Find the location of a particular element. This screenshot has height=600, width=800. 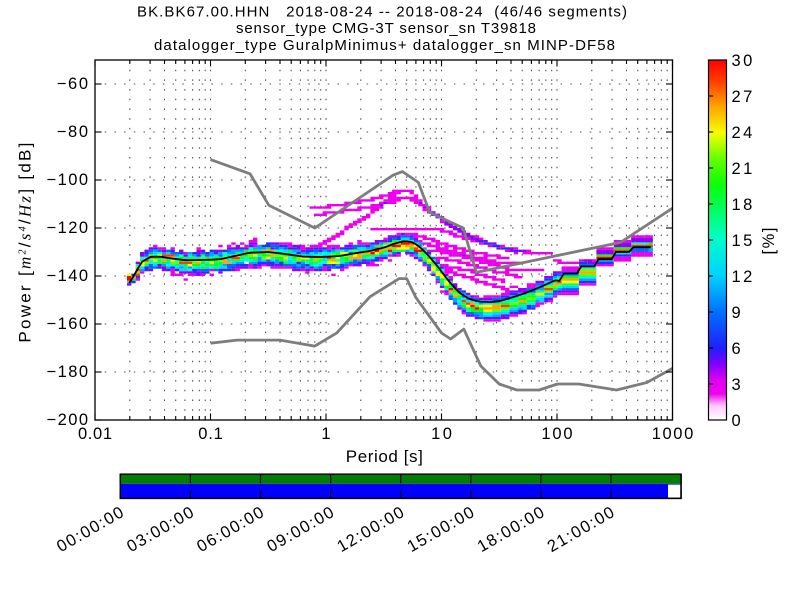

svg-text: −100 is located at coordinates (68, 180).